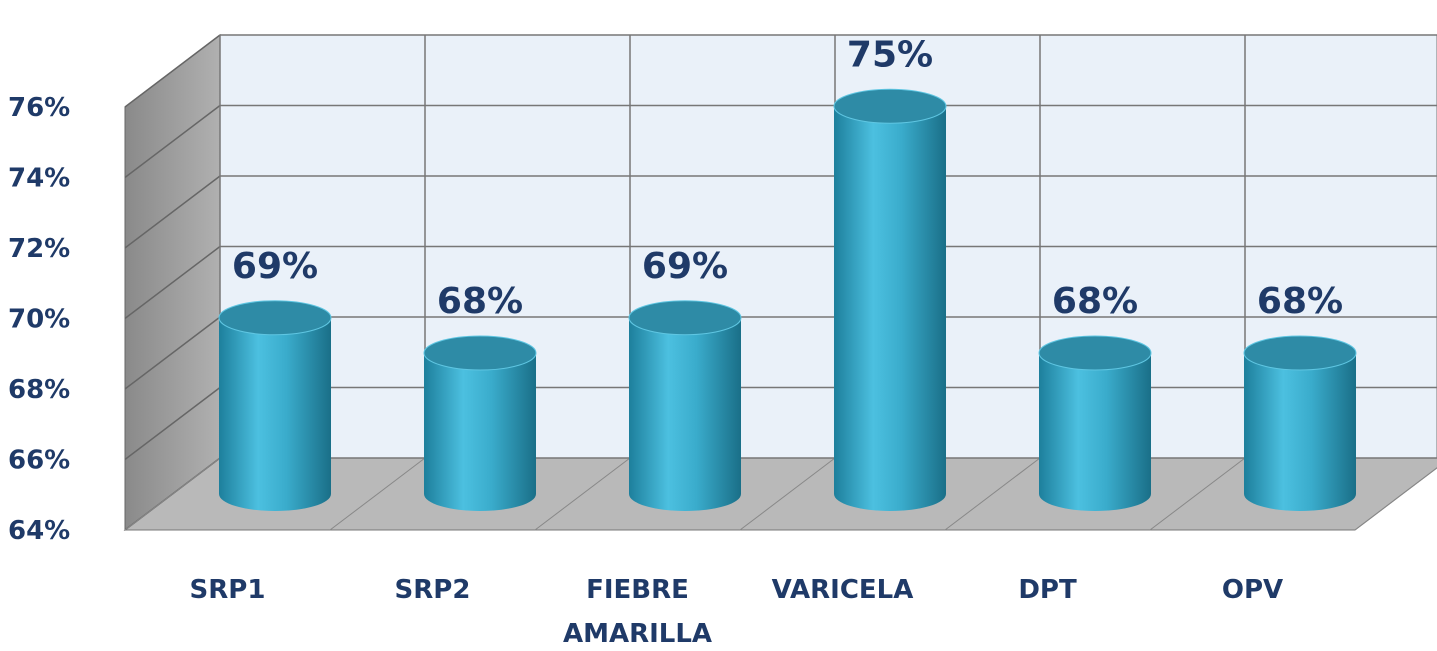 This screenshot has width=1437, height=651. I want to click on y-tick-label: 66%, so click(39, 461).